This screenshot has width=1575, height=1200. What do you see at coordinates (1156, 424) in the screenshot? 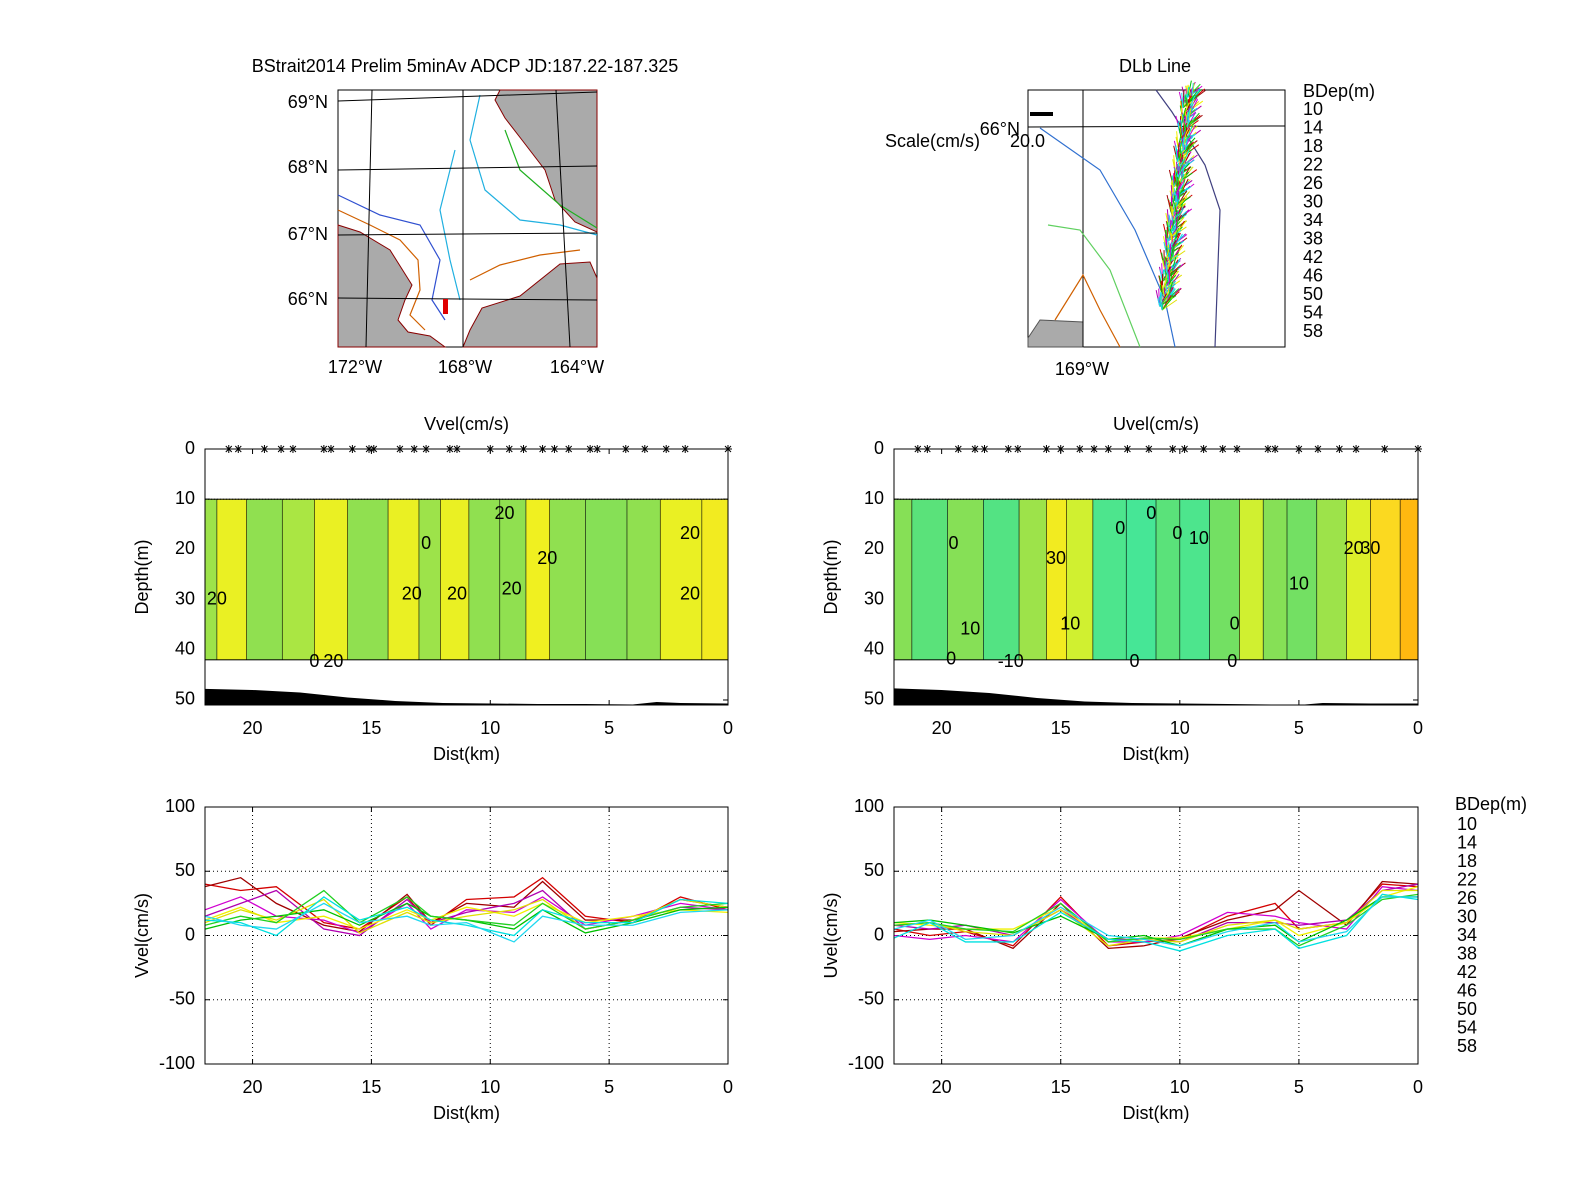
I see `chart-title: Uvel(cm/s)` at bounding box center [1156, 424].